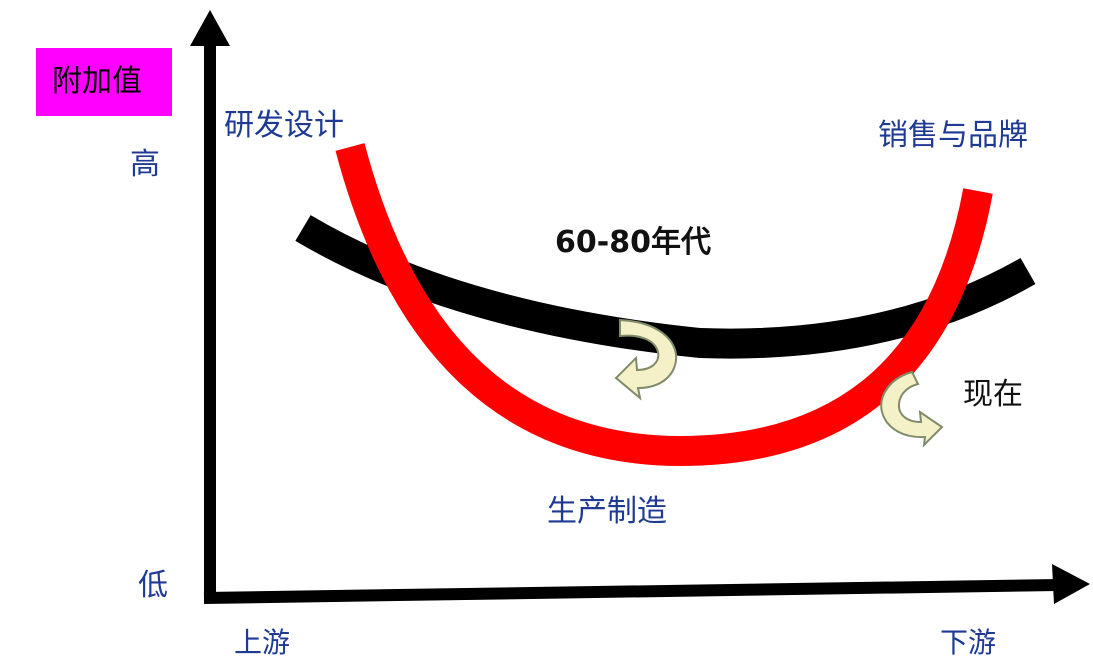  Describe the element at coordinates (912, 409) in the screenshot. I see `shift-up-arrow-icon` at that location.